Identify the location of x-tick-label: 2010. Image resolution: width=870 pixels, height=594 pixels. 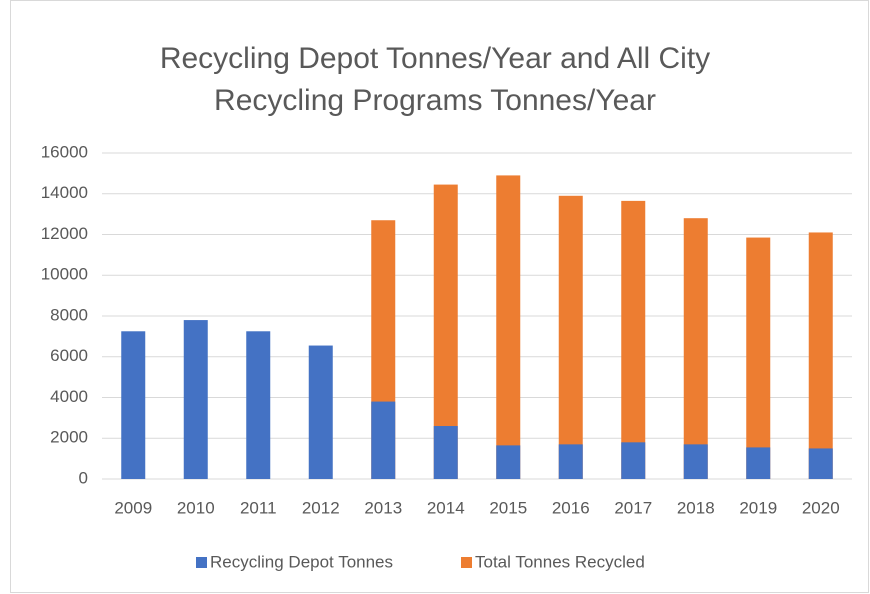
(196, 507).